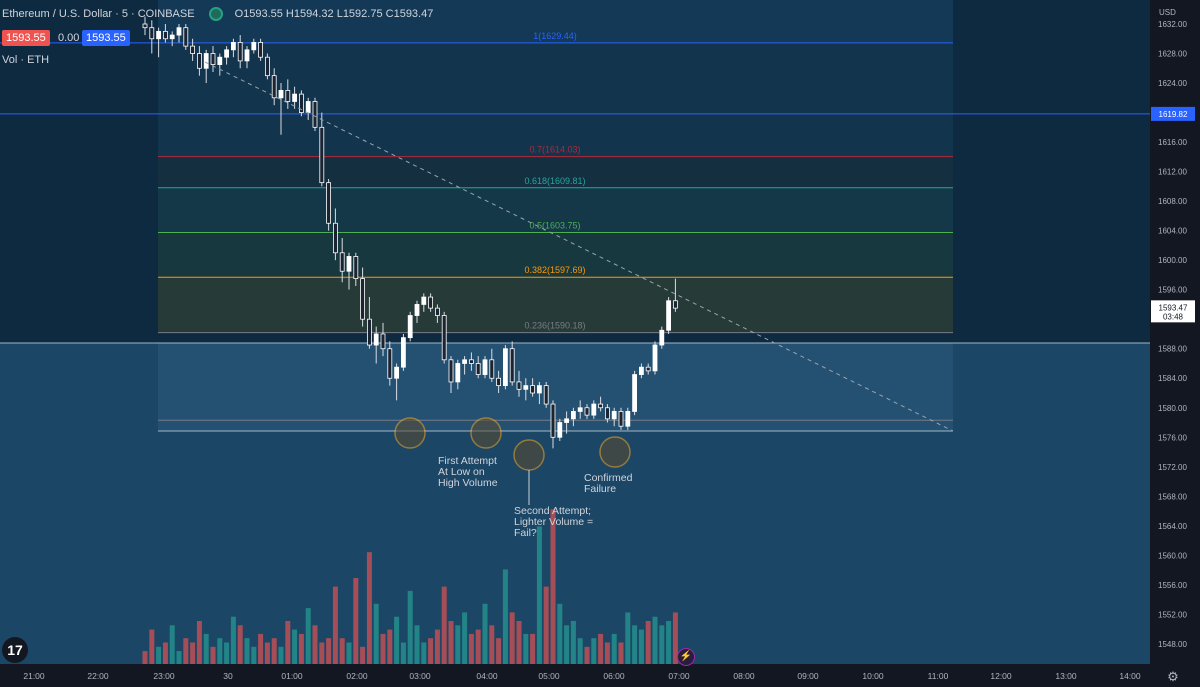 The image size is (1200, 687). I want to click on price-label-blue: 1619.82, so click(1173, 113).